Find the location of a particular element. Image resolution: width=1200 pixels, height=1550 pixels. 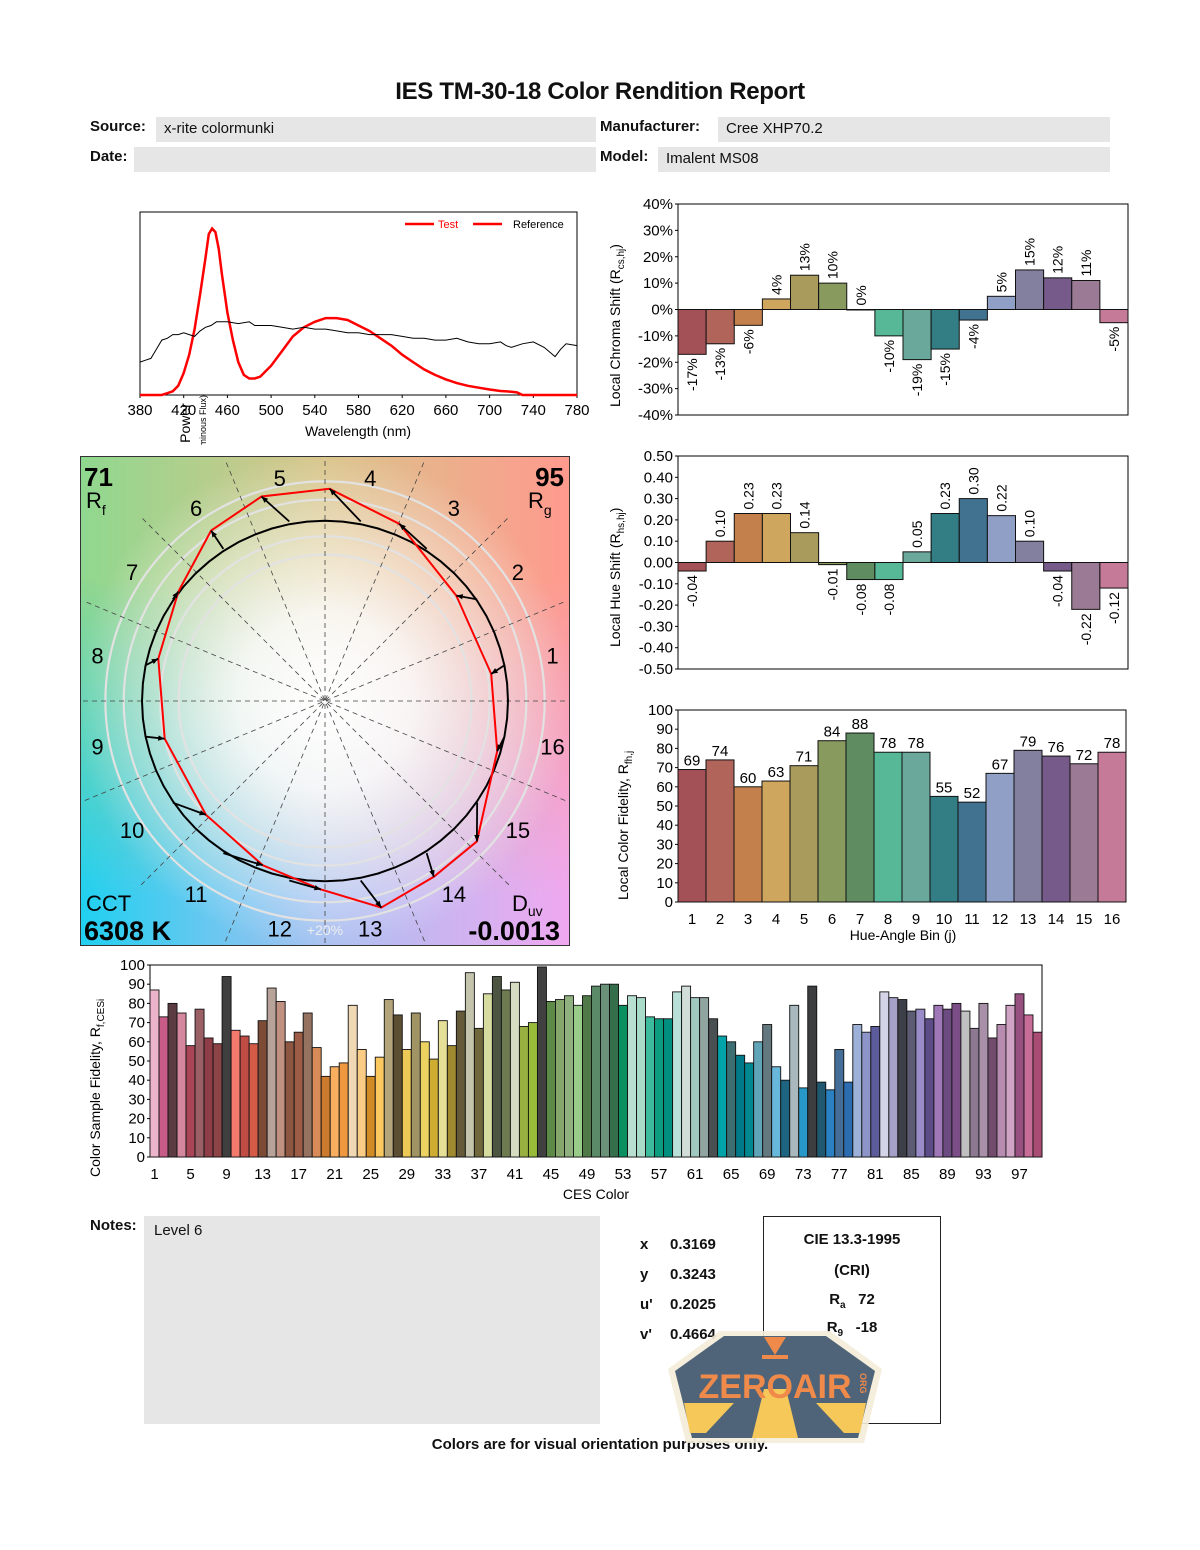

spectrum-x-tick-label: 500 is located at coordinates (271, 410).